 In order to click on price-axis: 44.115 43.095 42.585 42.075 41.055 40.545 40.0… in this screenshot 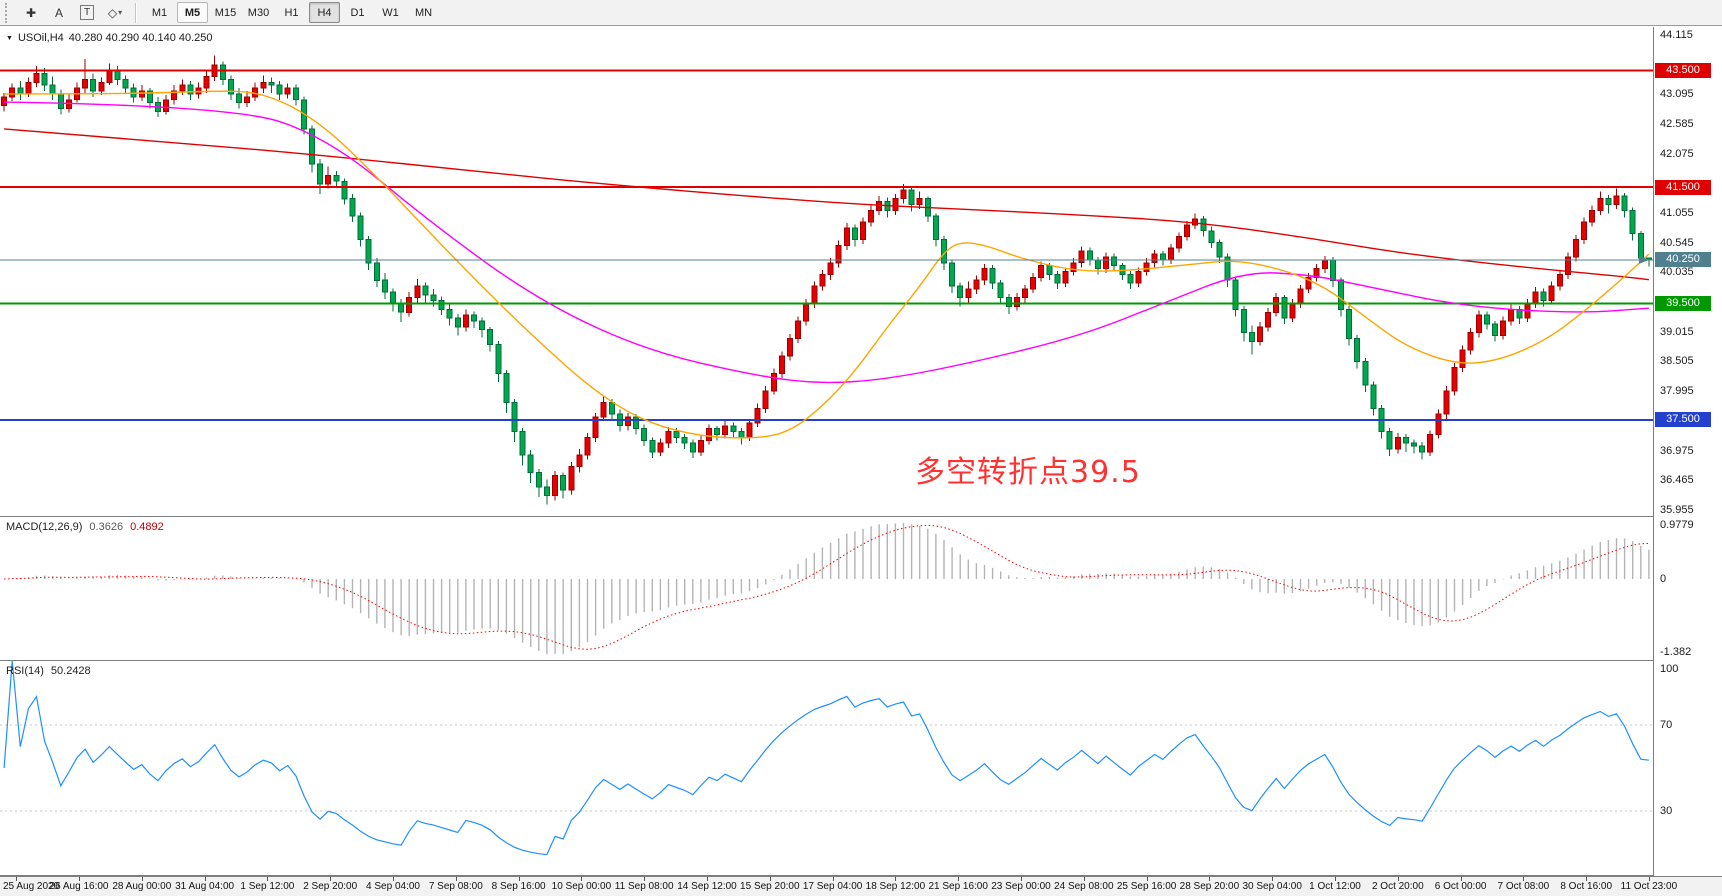, I will do `click(1687, 451)`.